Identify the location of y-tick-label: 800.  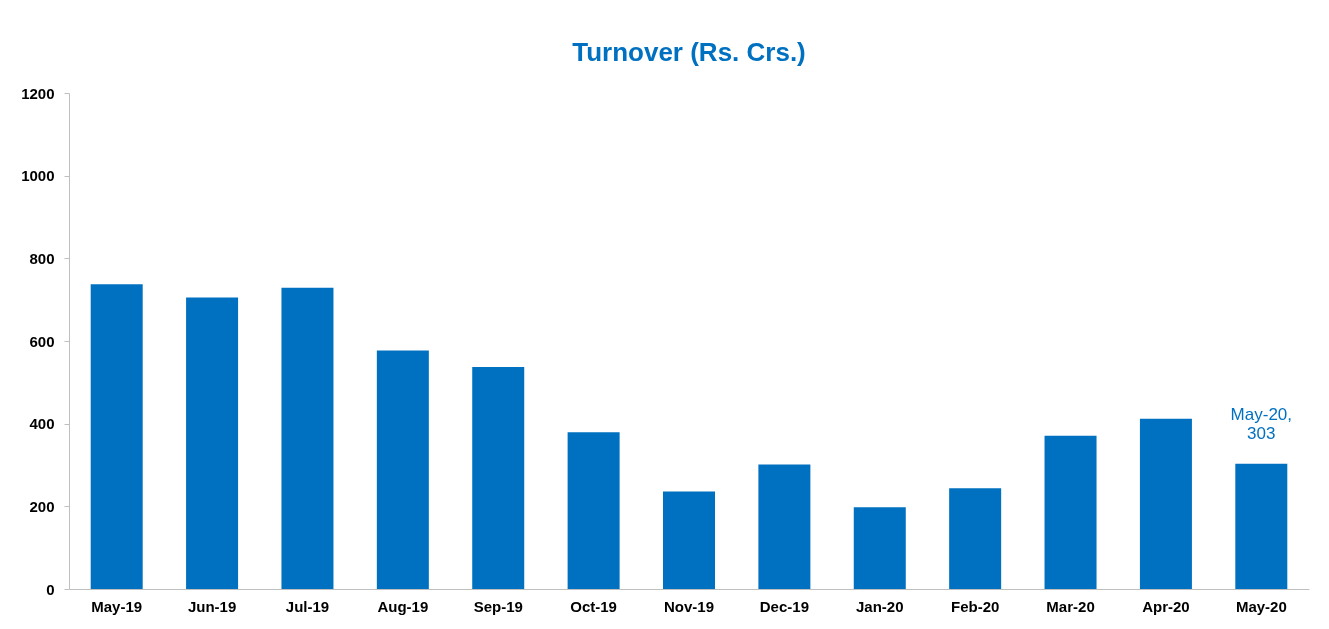
(42, 258).